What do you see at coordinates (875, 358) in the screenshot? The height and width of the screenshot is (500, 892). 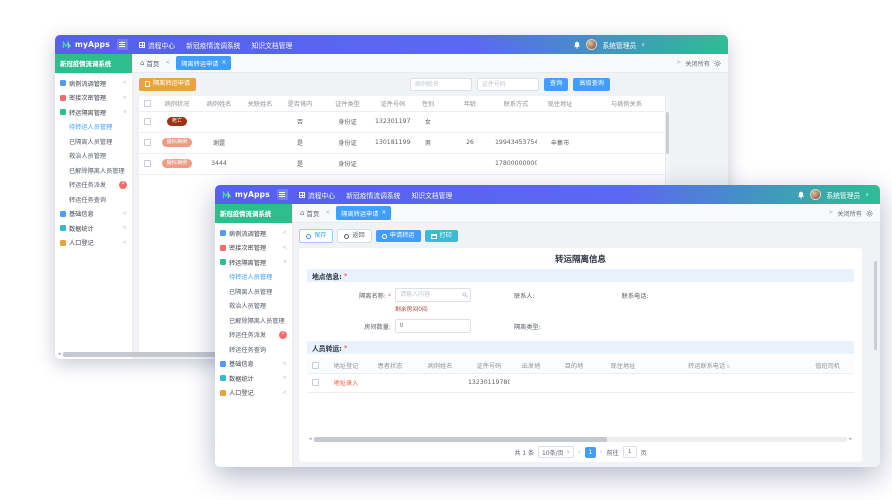 I see `content-vertical-scrollbar` at bounding box center [875, 358].